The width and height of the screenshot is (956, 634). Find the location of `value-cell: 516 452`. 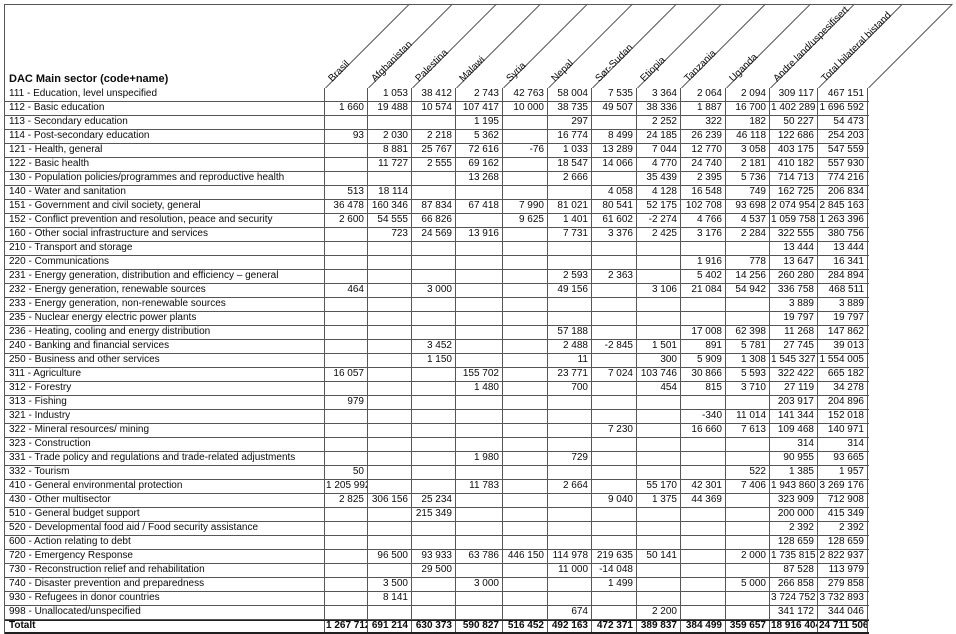

value-cell: 516 452 is located at coordinates (525, 626).